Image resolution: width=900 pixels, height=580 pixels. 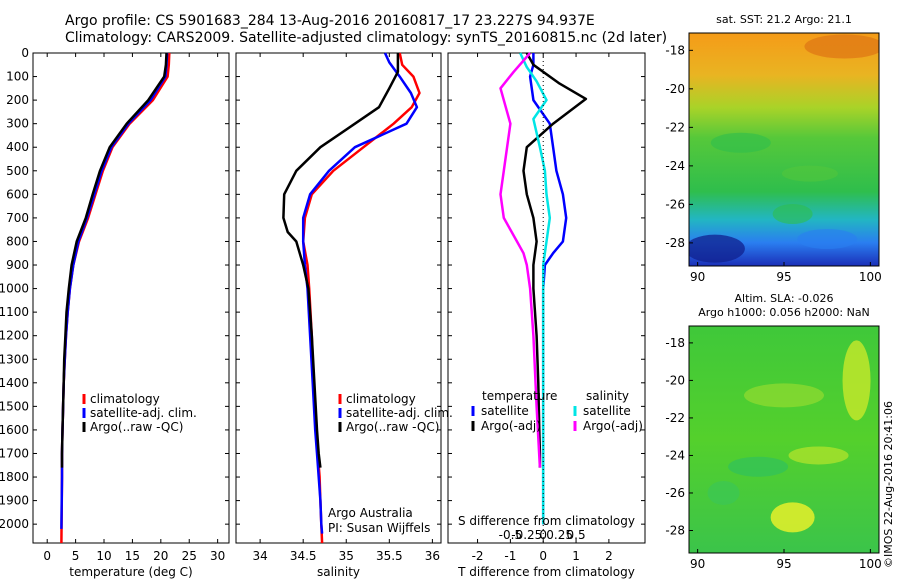 I want to click on difference-top-xtick-label: -0.25, so click(x=526, y=535).